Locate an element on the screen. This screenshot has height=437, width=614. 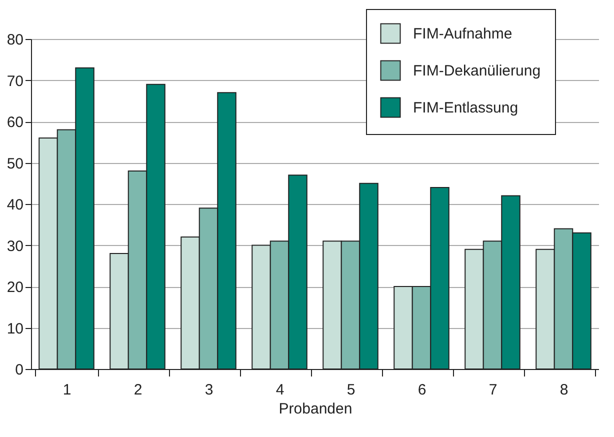
y-tick-label: 60 is located at coordinates (15, 122).